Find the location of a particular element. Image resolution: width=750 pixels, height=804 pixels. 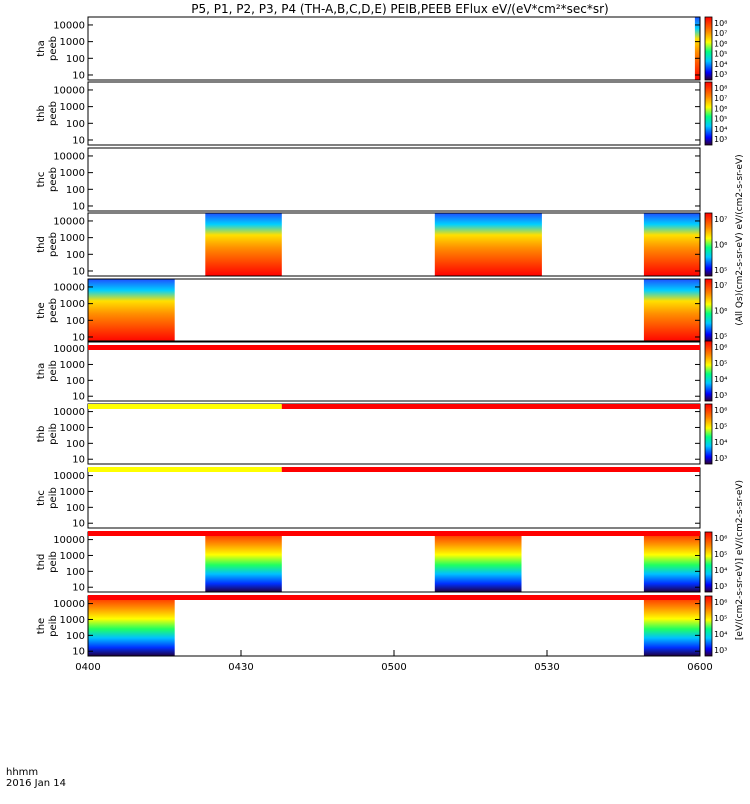

panel-thd-peib: 10000 1000 100 10 thd peib is located at coordinates (368, 562).